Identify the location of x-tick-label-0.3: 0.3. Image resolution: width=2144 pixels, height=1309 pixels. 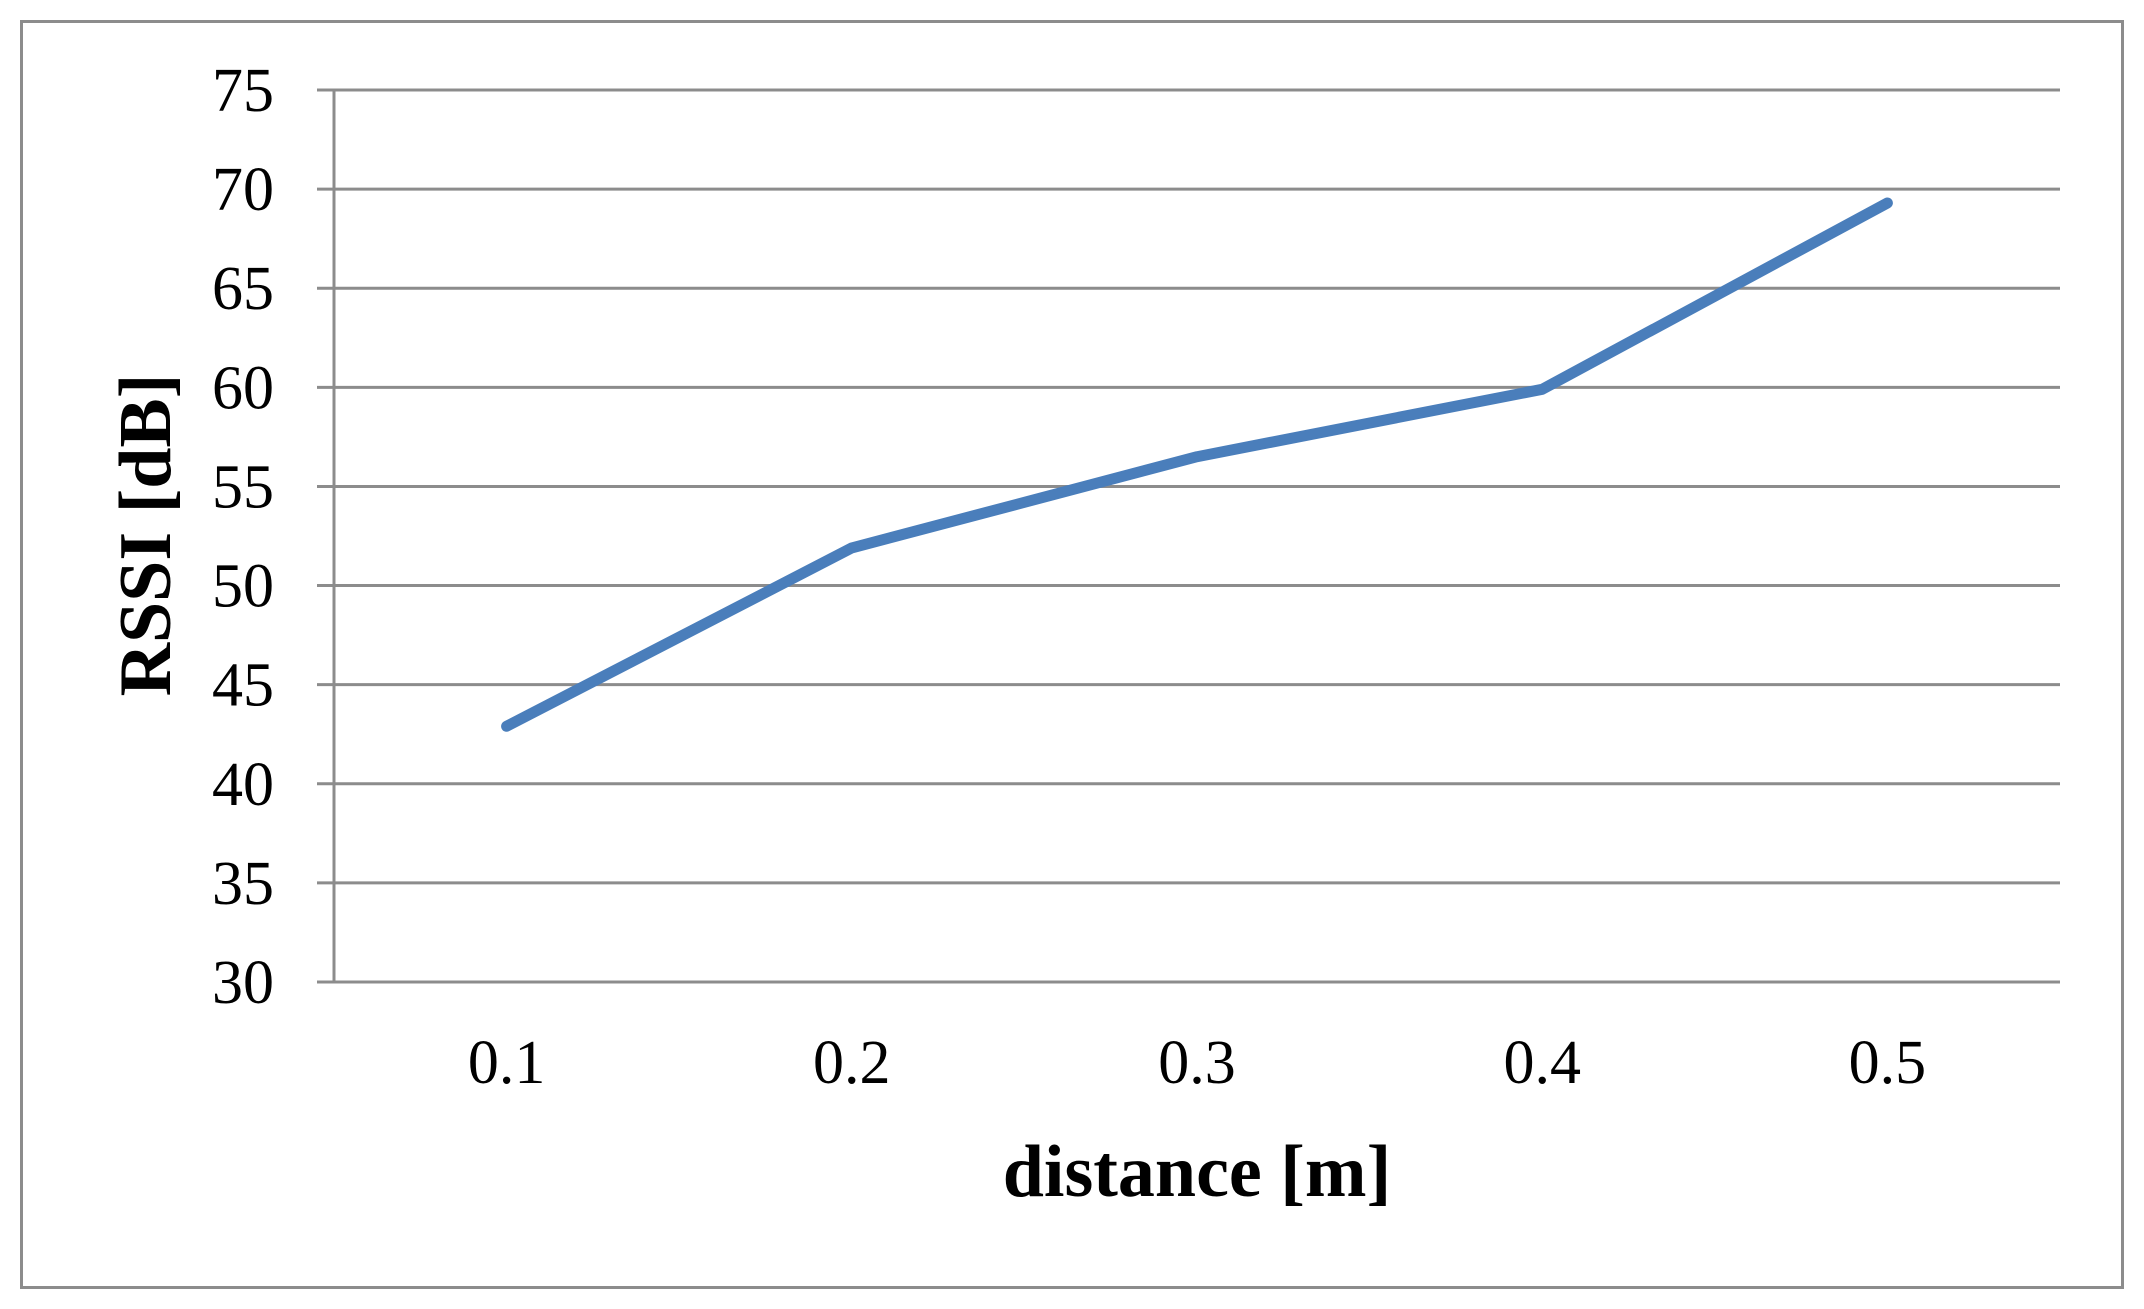
(1197, 1063).